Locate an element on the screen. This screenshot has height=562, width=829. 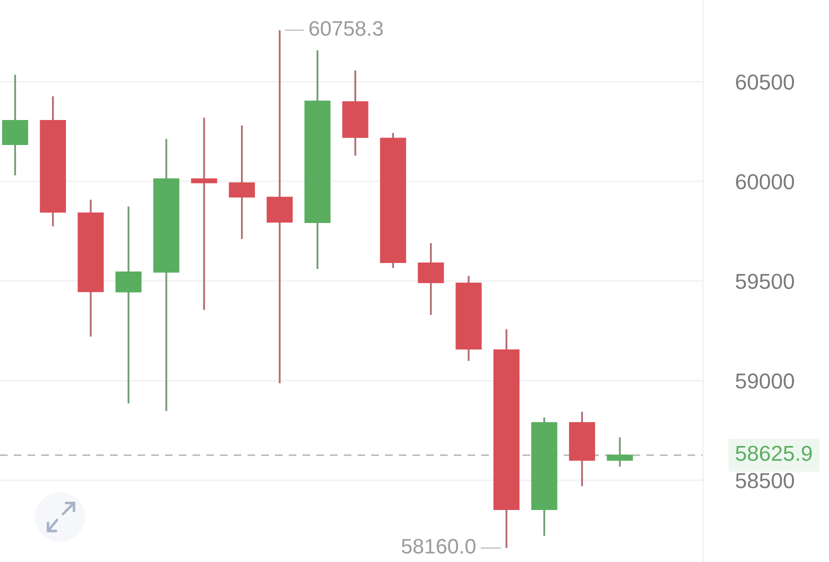
y-tick-label: 58500 is located at coordinates (765, 480).